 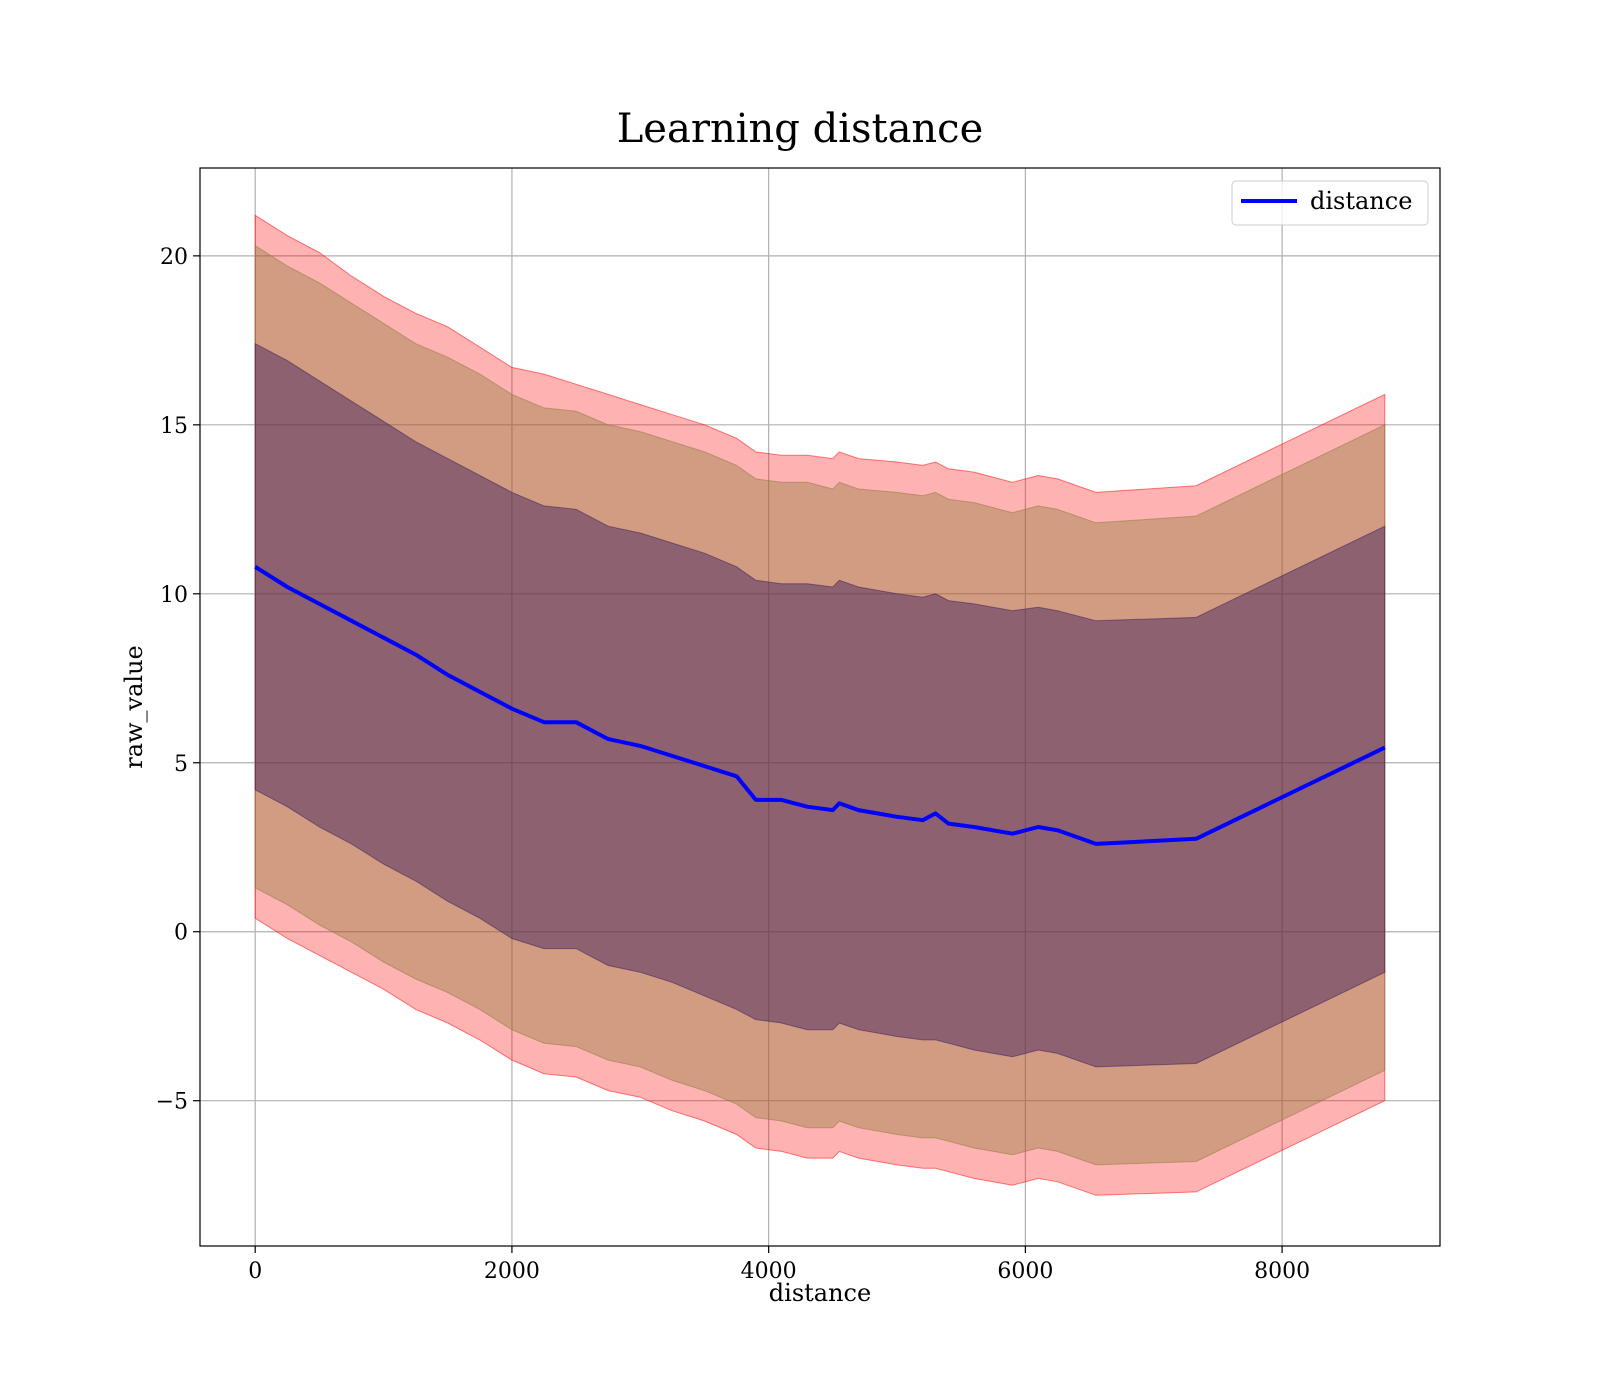 I want to click on x-tick-label: 4000, so click(x=769, y=1271).